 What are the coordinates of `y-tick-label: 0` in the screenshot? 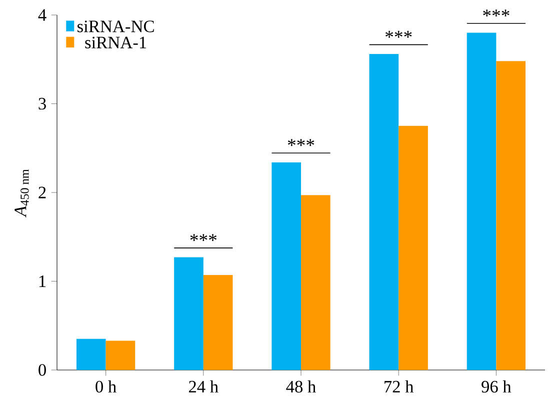 It's located at (42, 370).